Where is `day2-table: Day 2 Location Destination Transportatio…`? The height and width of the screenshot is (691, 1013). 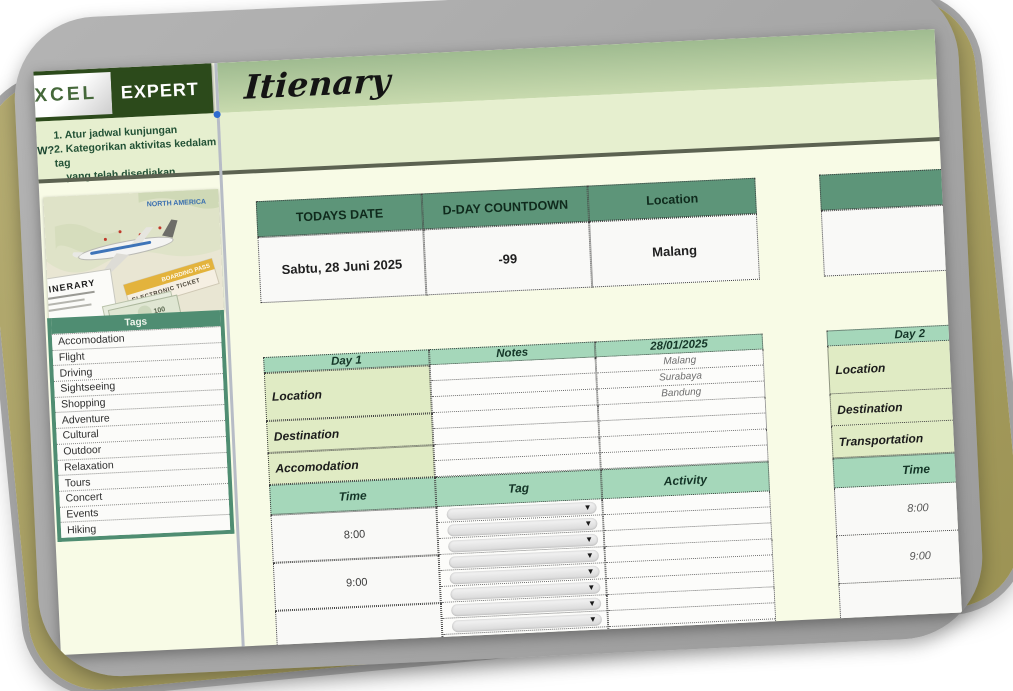 day2-table: Day 2 Location Destination Transportatio… is located at coordinates (894, 477).